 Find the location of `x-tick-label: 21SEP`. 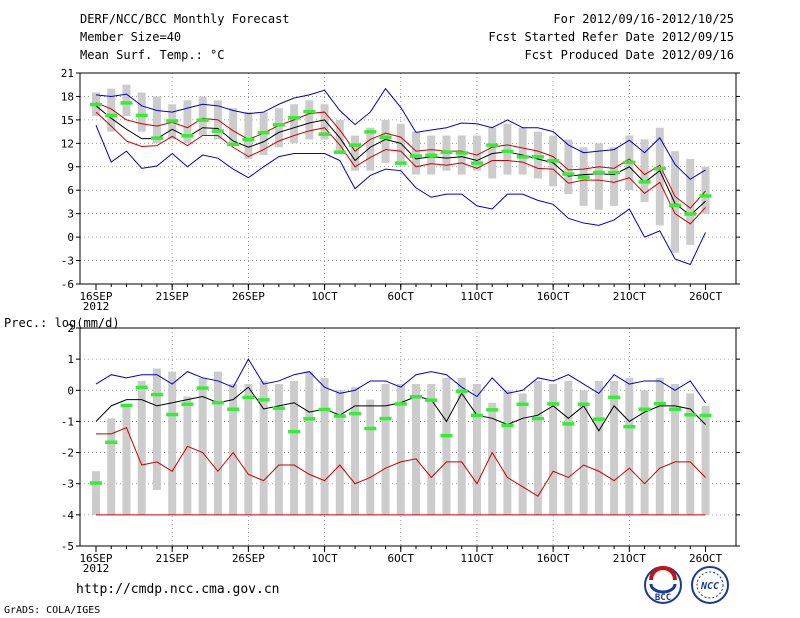

x-tick-label: 21SEP is located at coordinates (172, 558).